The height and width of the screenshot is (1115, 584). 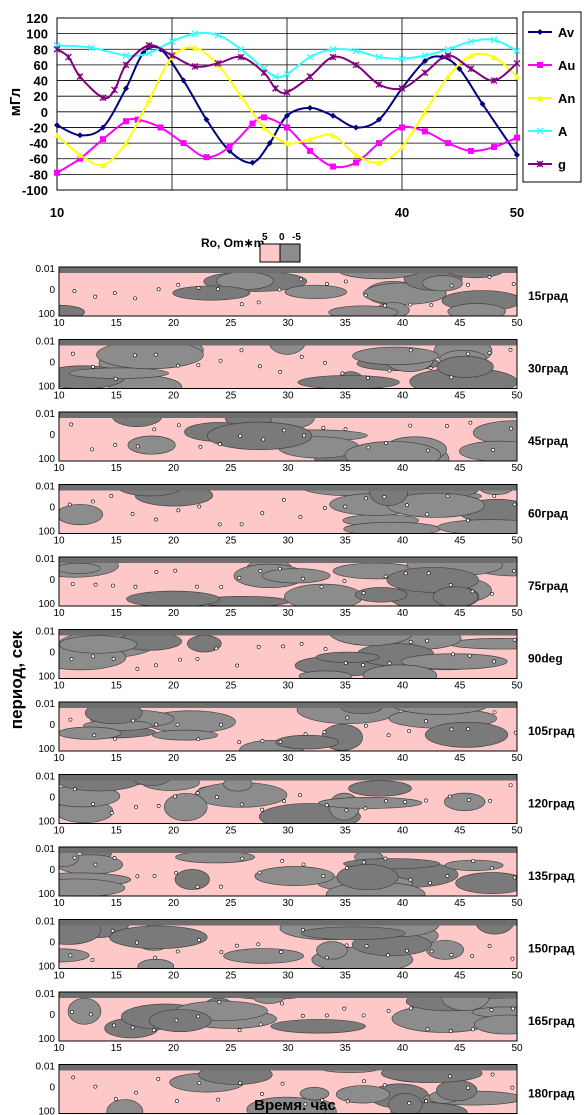 I want to click on line-x-tick-label-1: 40, so click(x=402, y=212).